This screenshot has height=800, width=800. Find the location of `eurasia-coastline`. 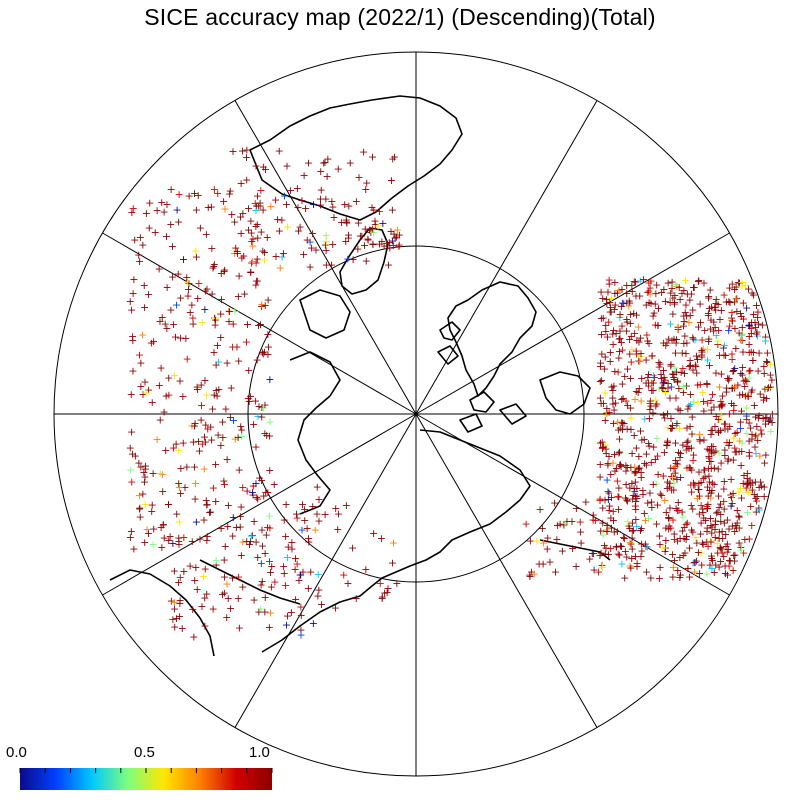

eurasia-coastline is located at coordinates (356, 158).